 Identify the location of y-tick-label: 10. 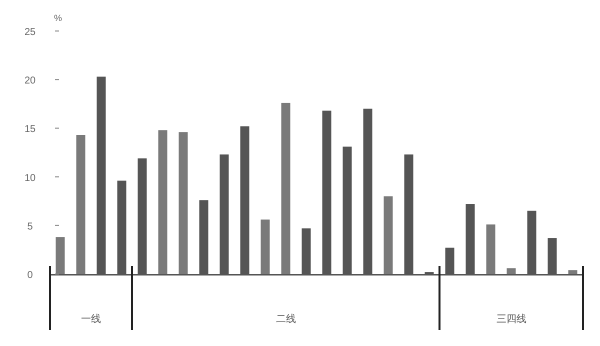
(30, 178).